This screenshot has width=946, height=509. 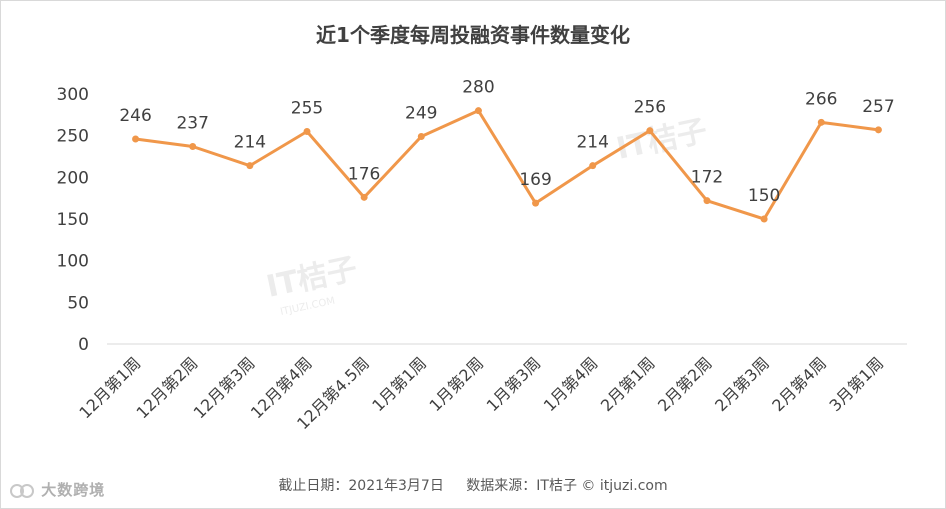 I want to click on footer-date: 截止日期：2021年3月7日, so click(x=361, y=486).